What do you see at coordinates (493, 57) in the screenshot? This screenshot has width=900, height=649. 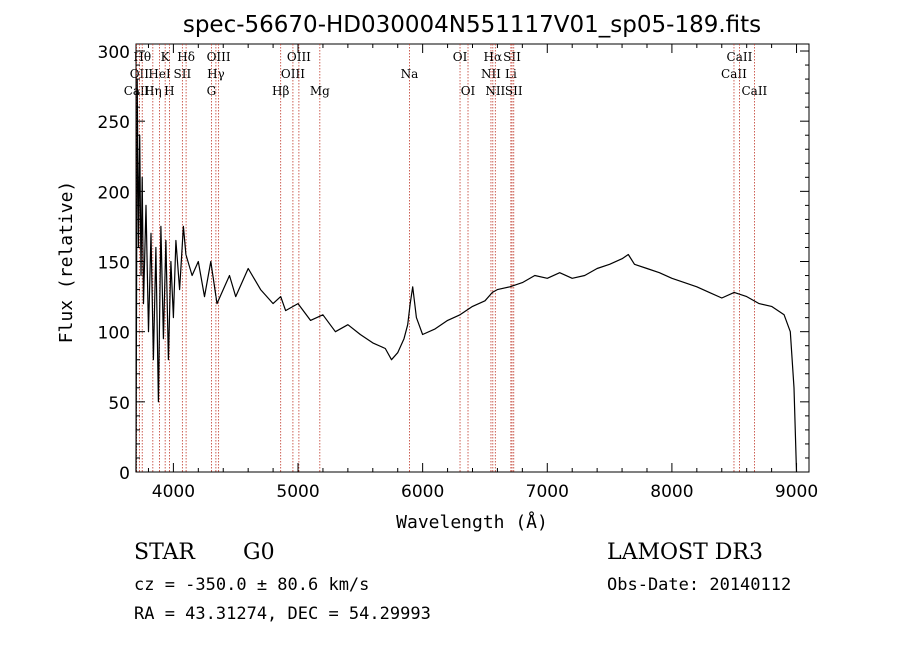 I see `line-marker-label: Hα` at bounding box center [493, 57].